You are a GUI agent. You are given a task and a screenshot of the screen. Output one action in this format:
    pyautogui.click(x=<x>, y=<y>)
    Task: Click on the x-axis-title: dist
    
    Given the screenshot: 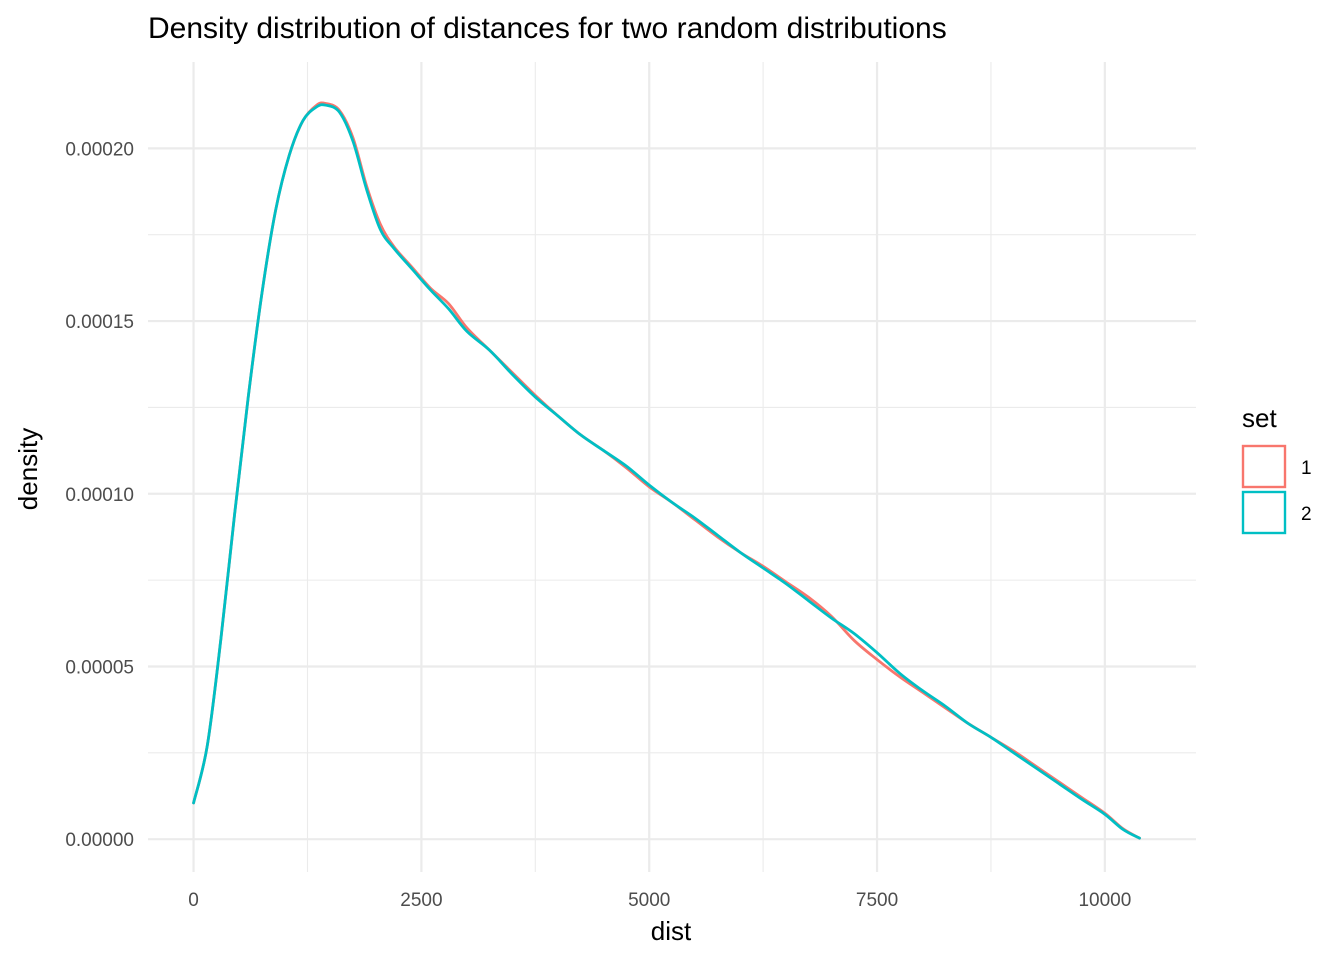 What is the action you would take?
    pyautogui.click(x=671, y=931)
    